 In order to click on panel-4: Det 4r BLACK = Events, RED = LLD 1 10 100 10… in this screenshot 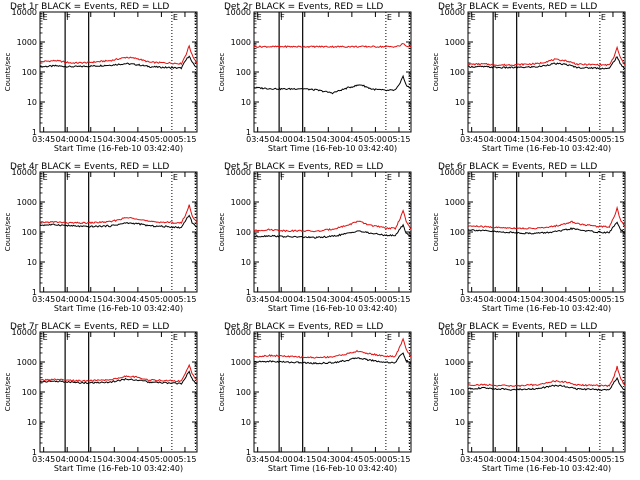, I will do `click(101, 237)`.